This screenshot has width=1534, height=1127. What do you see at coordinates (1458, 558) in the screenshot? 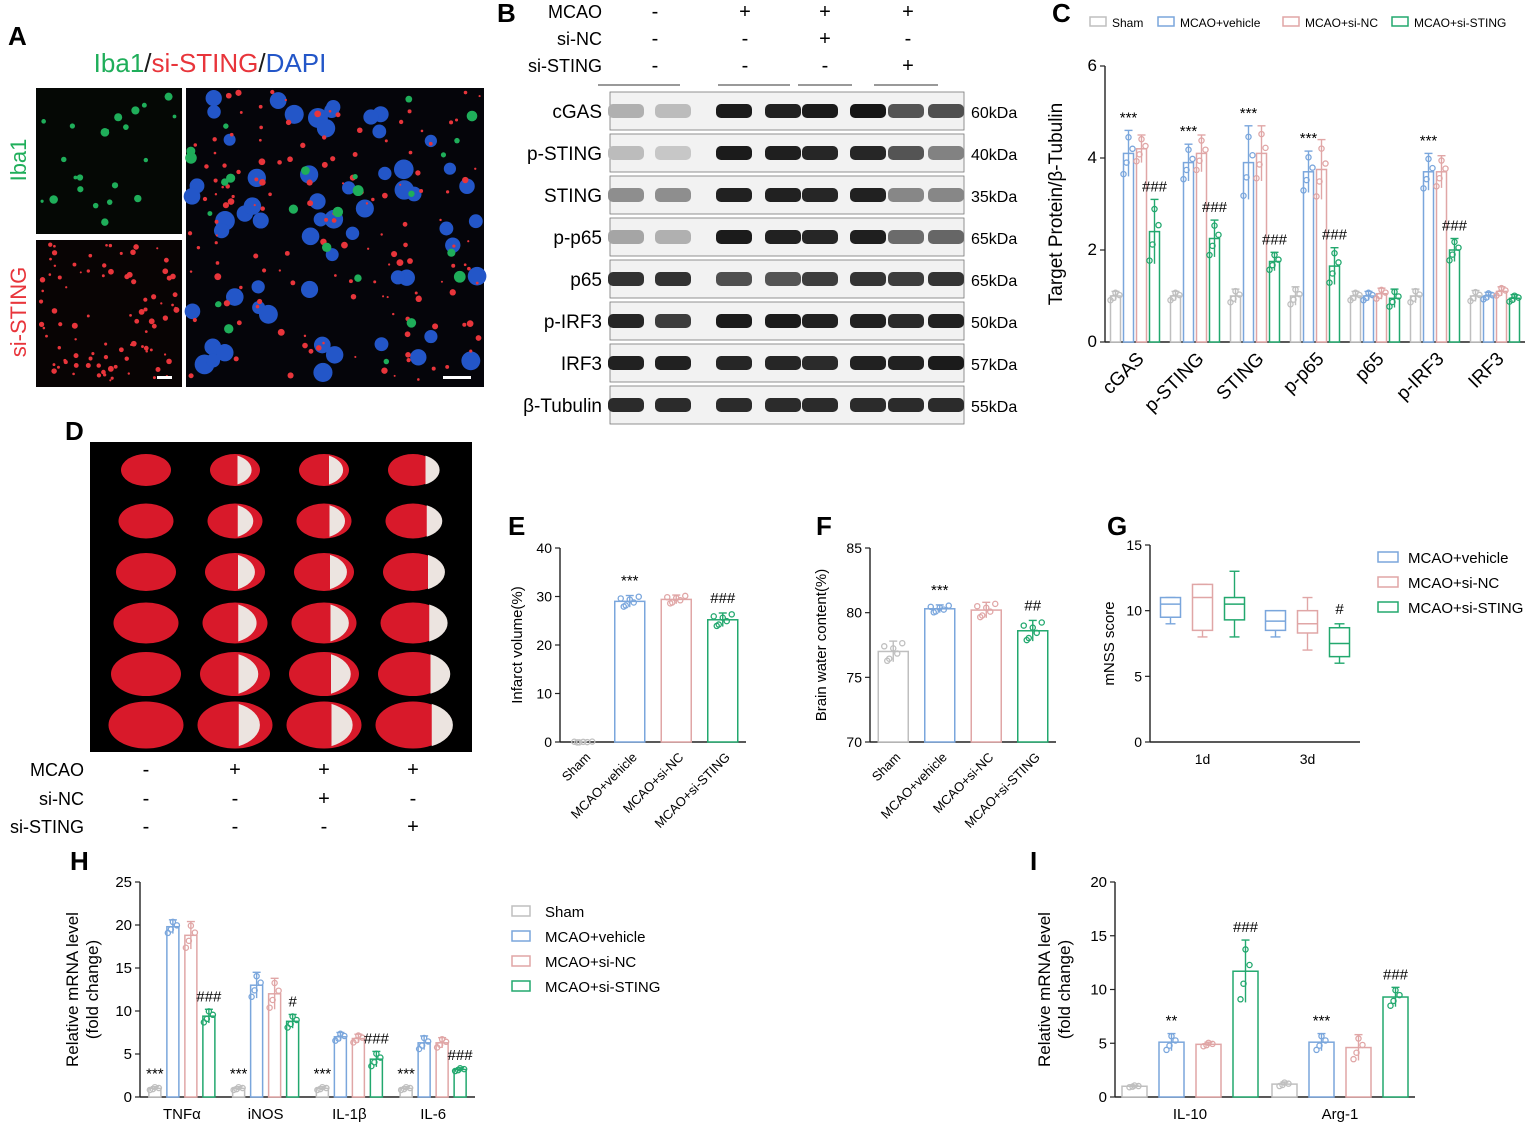
I see `legend-label: MCAO+vehicle` at bounding box center [1458, 558].